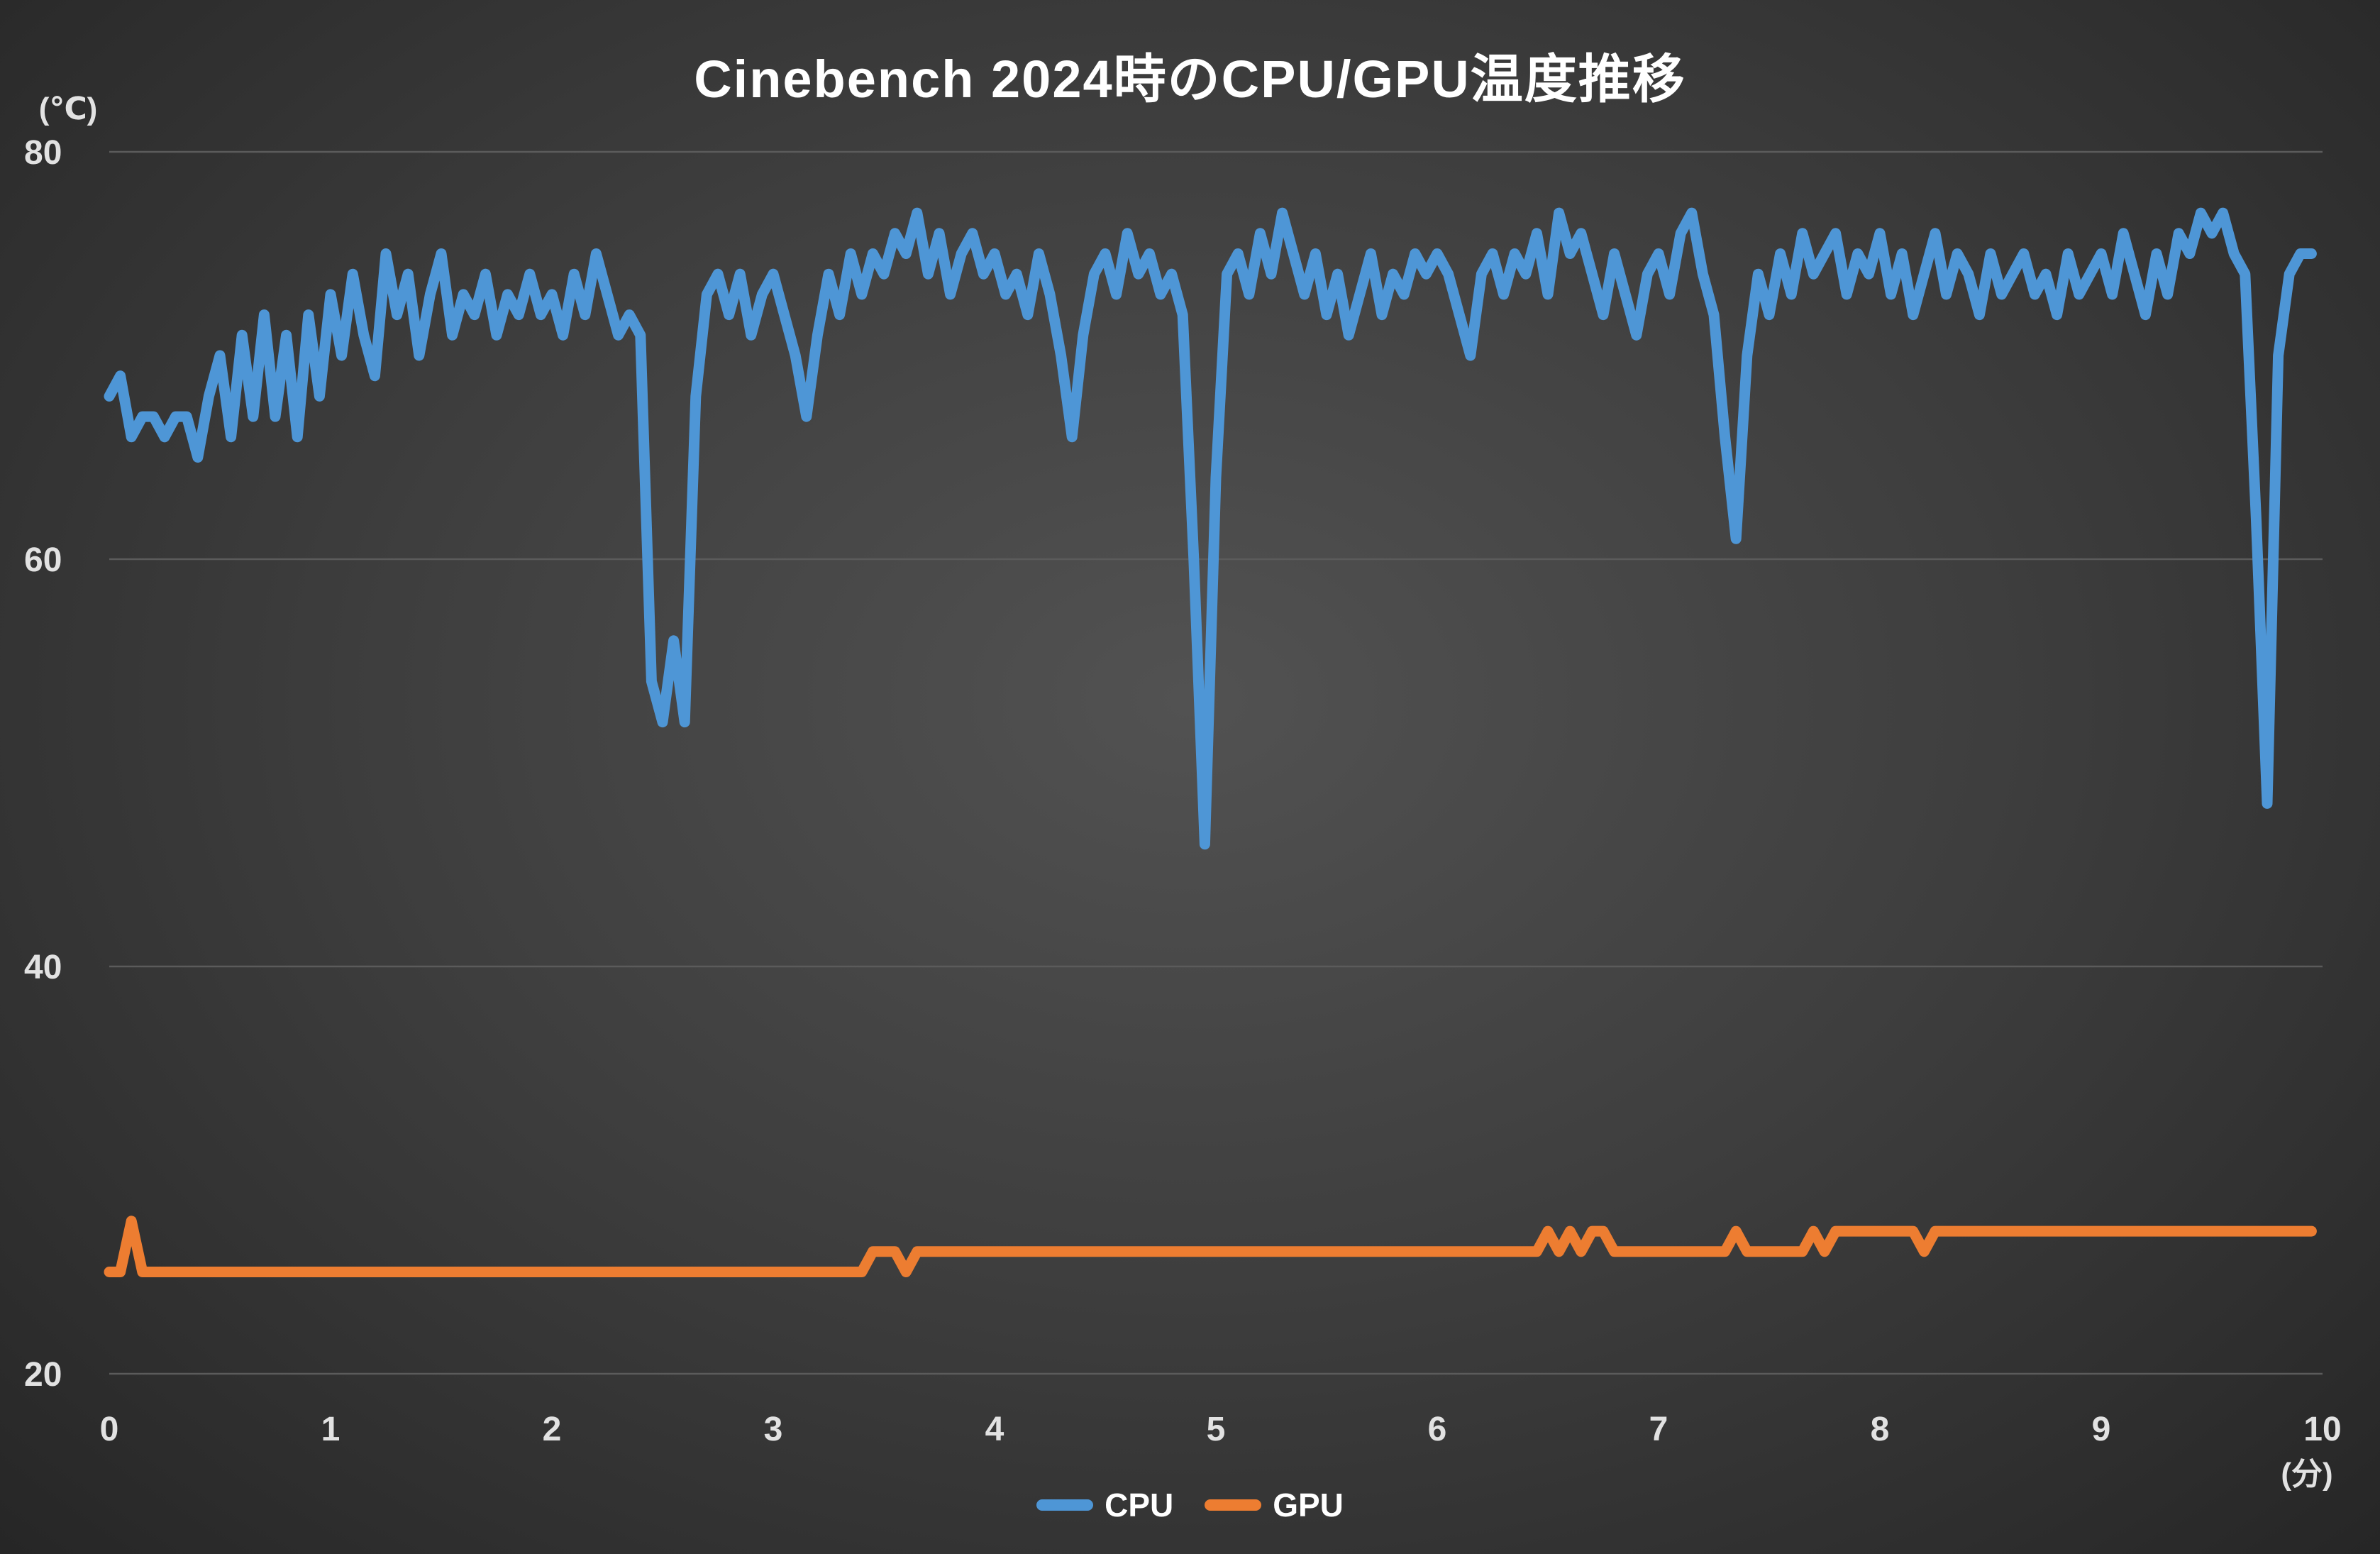 This screenshot has width=2380, height=1554. What do you see at coordinates (1140, 1505) in the screenshot?
I see `legend-label-cpu: CPU` at bounding box center [1140, 1505].